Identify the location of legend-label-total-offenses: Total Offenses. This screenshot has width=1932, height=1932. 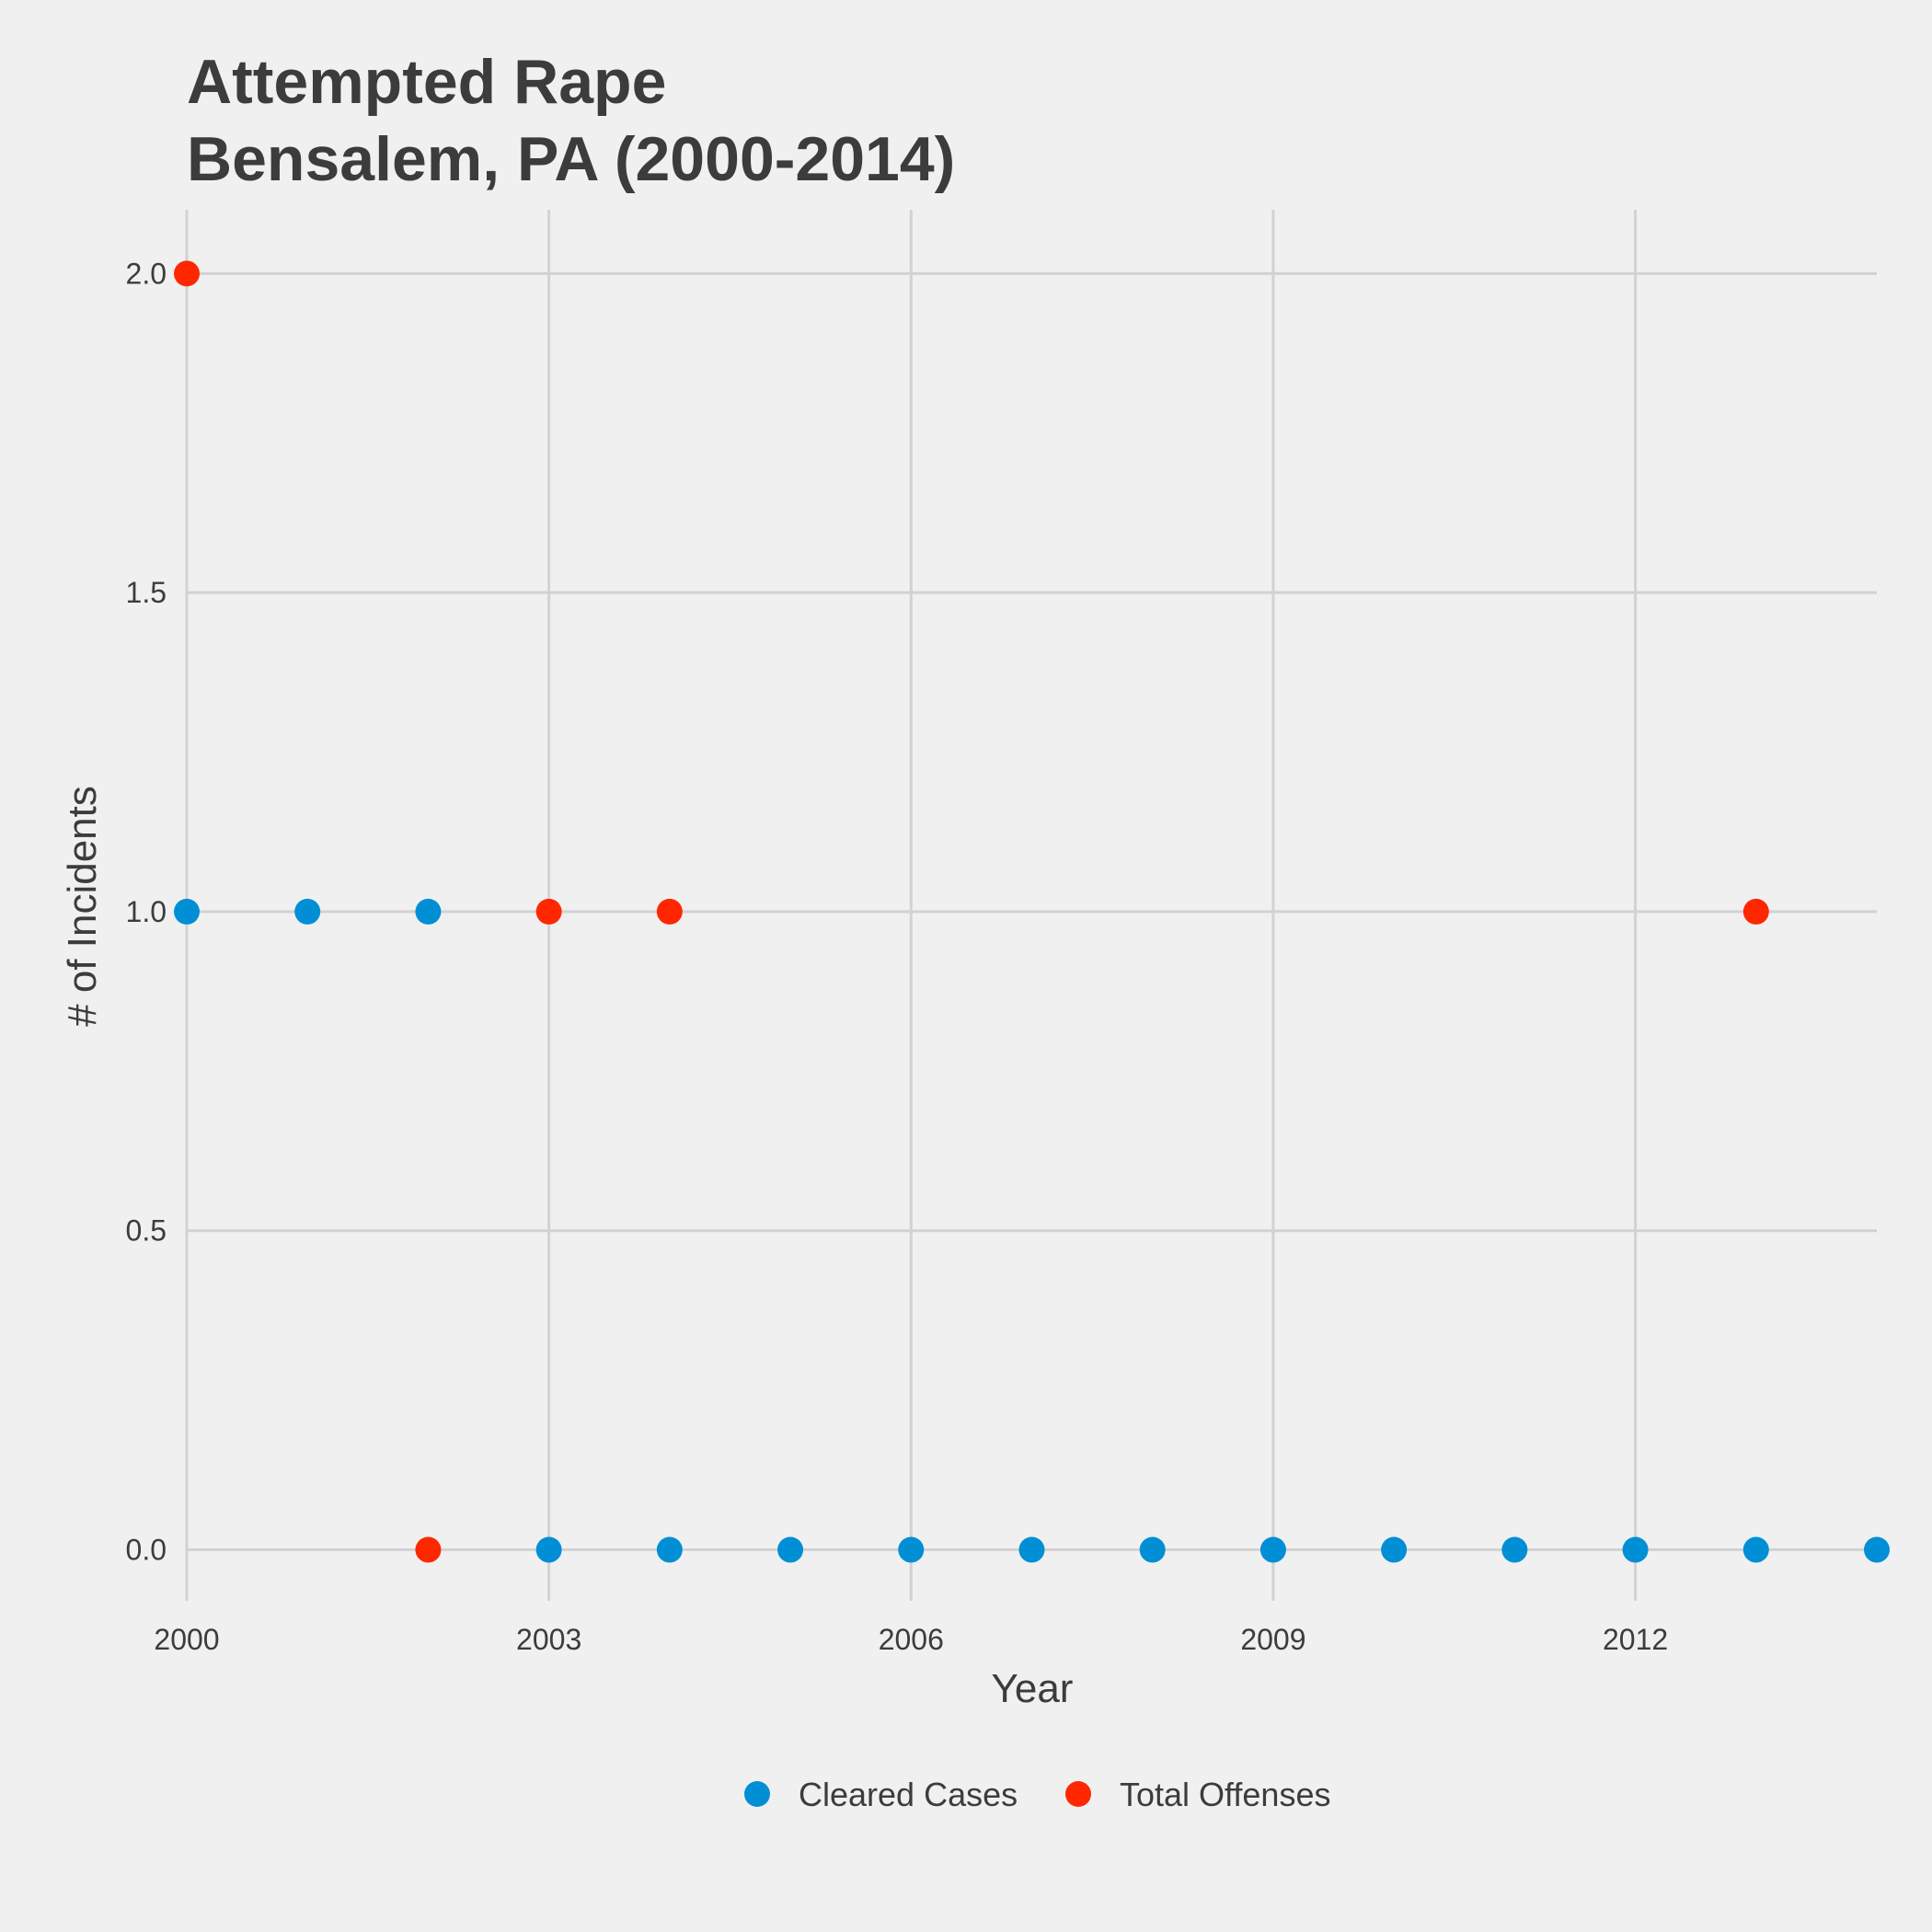
(1225, 1794).